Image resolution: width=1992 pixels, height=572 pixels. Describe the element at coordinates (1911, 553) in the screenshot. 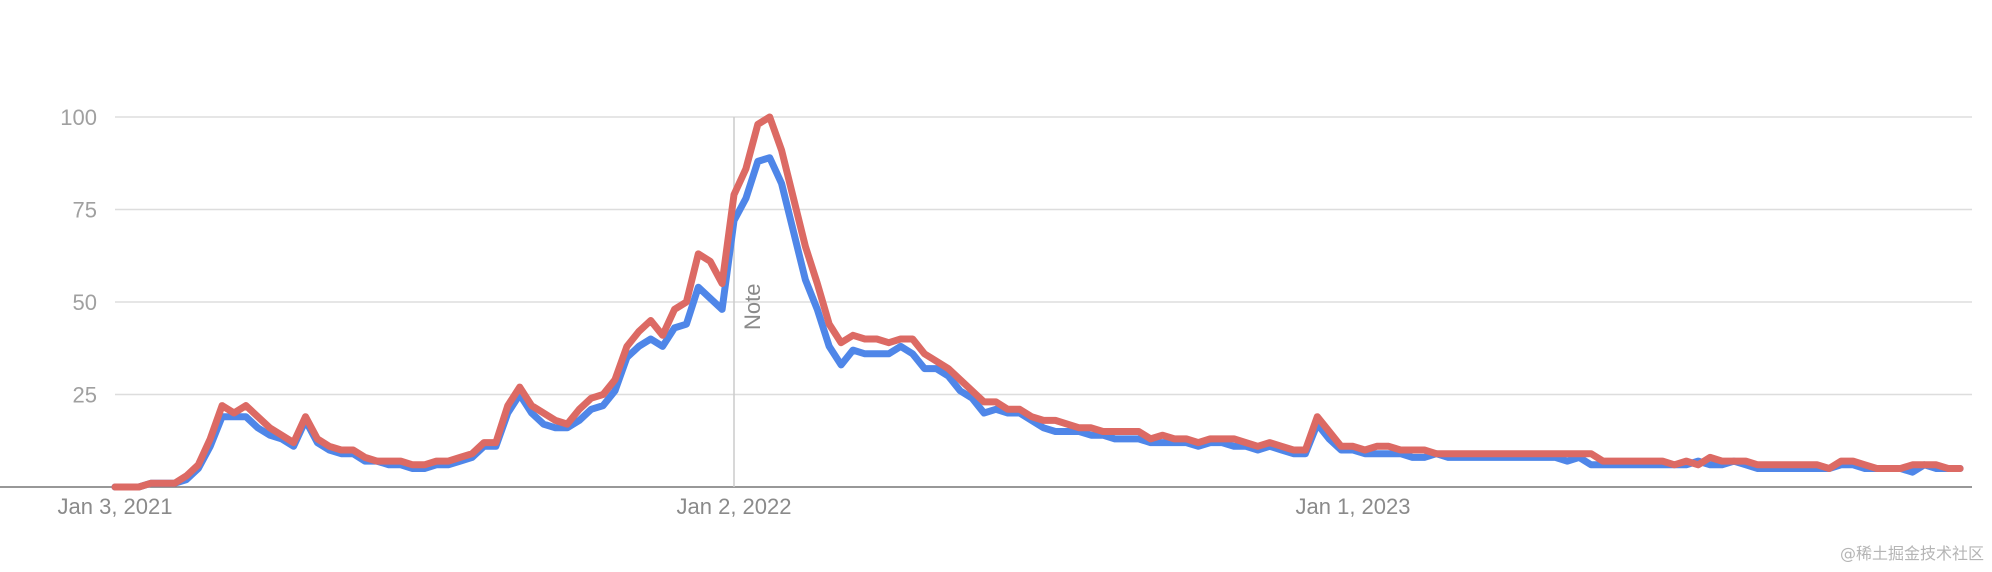

I see `watermark: @稀土掘金技术社区` at that location.